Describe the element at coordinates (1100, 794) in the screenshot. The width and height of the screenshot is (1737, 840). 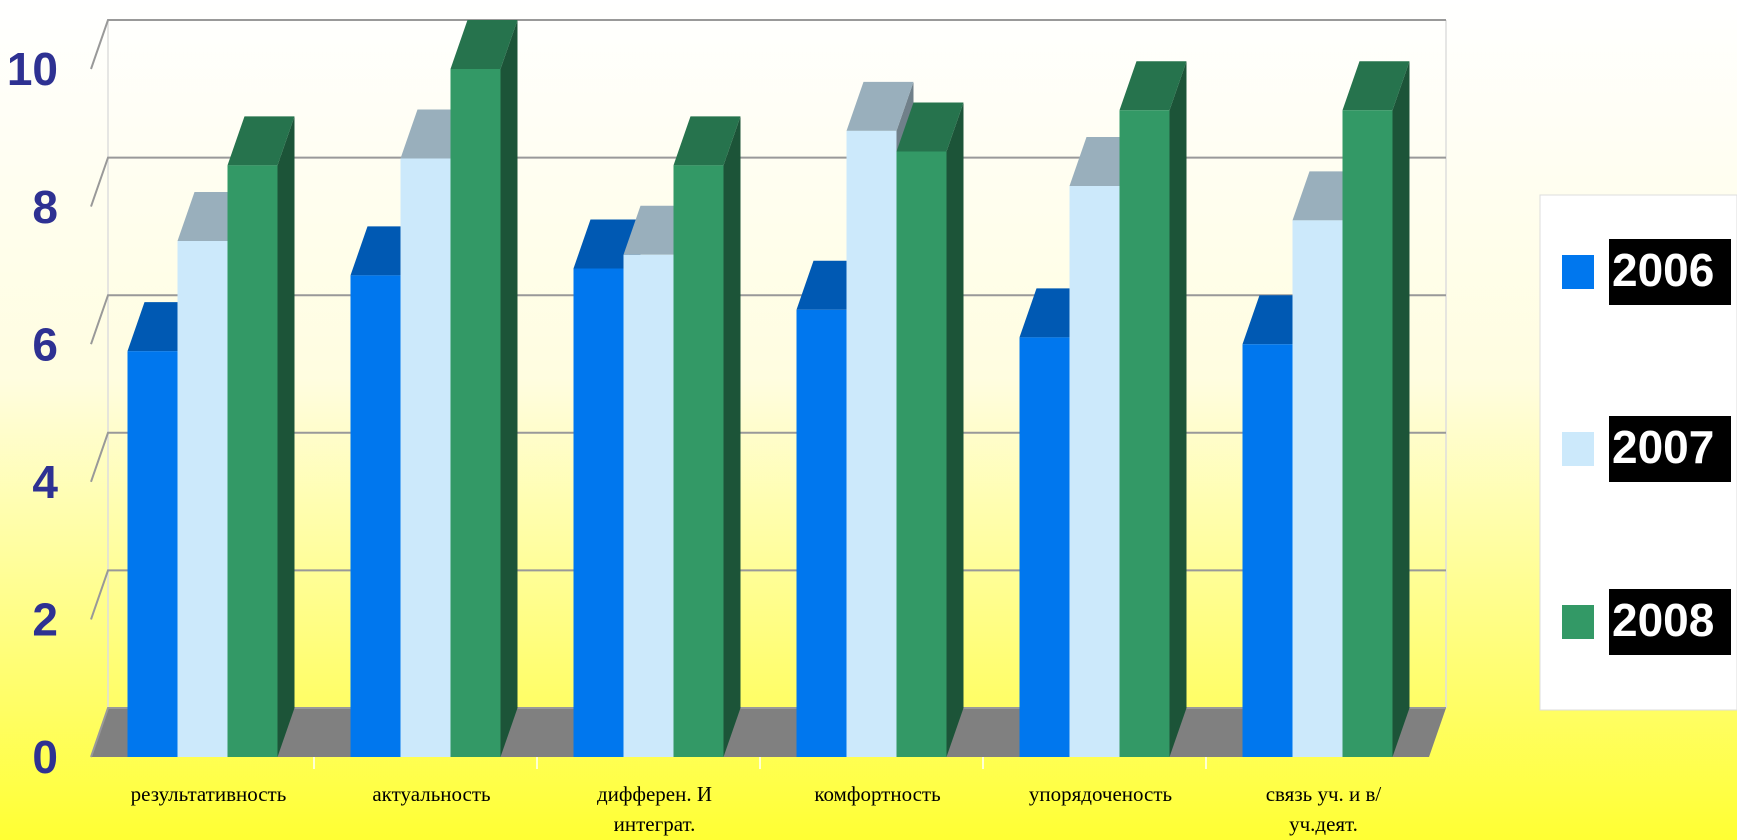
I see `x-tick-label: упорядоченость` at that location.